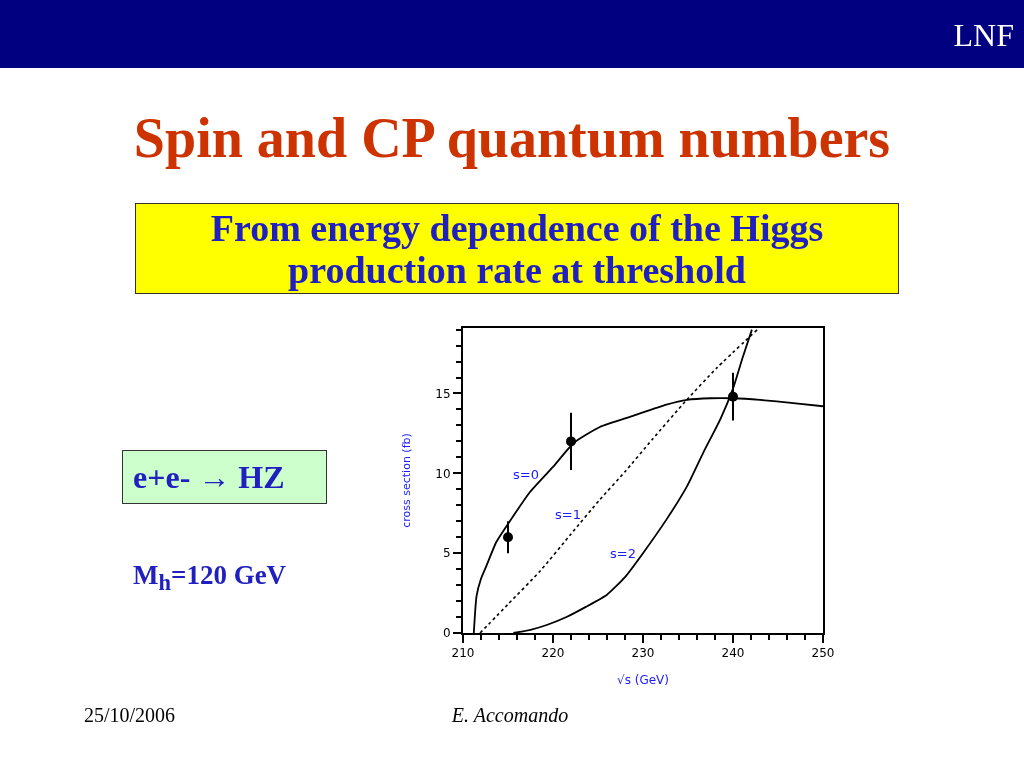 Image resolution: width=1024 pixels, height=768 pixels. What do you see at coordinates (446, 553) in the screenshot?
I see `y-tick-label: 5` at bounding box center [446, 553].